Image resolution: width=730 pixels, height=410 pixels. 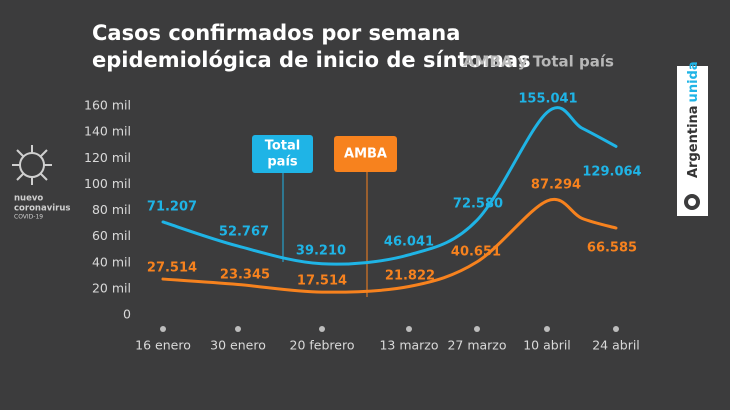 I want to click on x-tick-label: 24 abril, so click(x=616, y=345).